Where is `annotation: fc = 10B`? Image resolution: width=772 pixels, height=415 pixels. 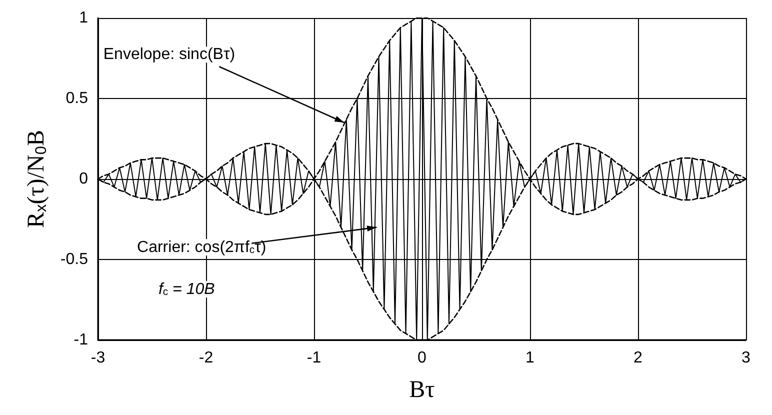
annotation: fc = 10B is located at coordinates (187, 289).